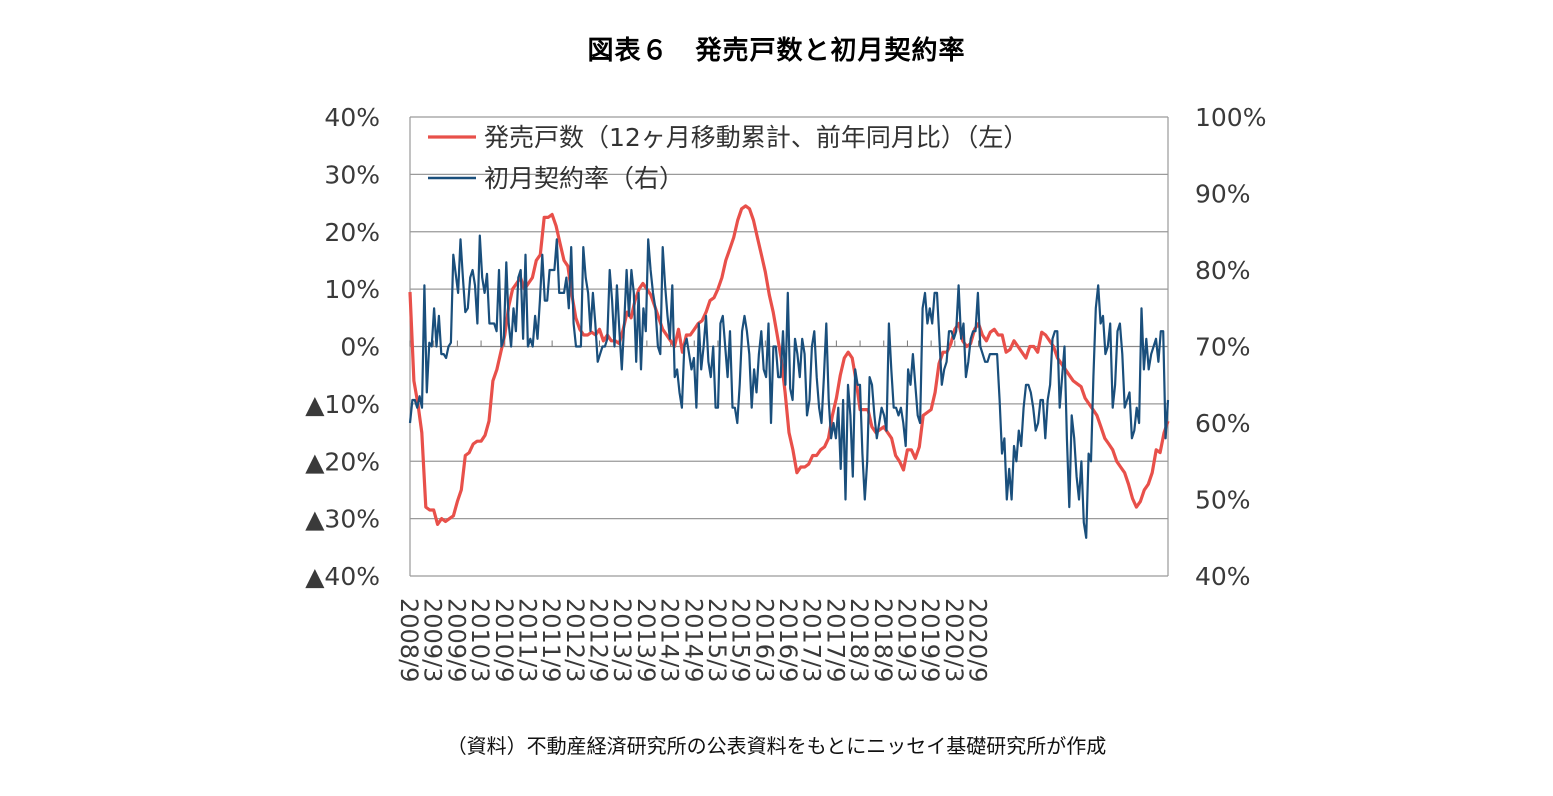 The image size is (1553, 796). I want to click on legend-label: 発売戸数（12ヶ月移動累計、前年同月比）（左）, so click(756, 137).